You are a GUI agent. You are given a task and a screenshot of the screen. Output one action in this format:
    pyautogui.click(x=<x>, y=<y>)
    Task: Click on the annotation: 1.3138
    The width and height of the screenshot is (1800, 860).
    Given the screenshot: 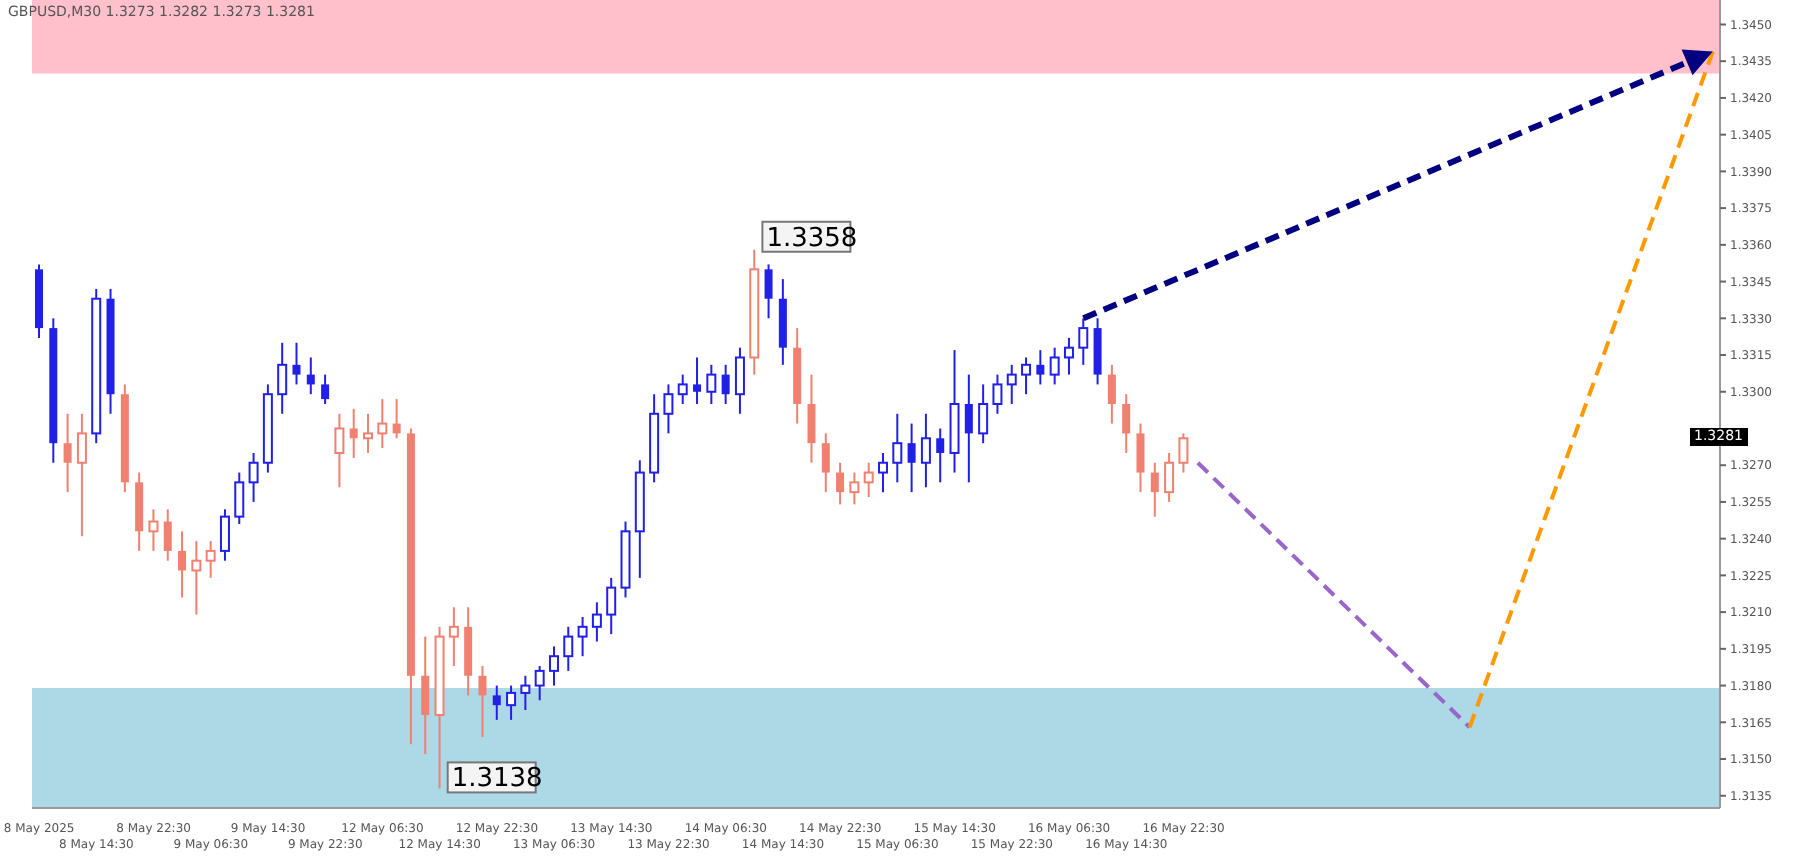 What is the action you would take?
    pyautogui.click(x=497, y=779)
    